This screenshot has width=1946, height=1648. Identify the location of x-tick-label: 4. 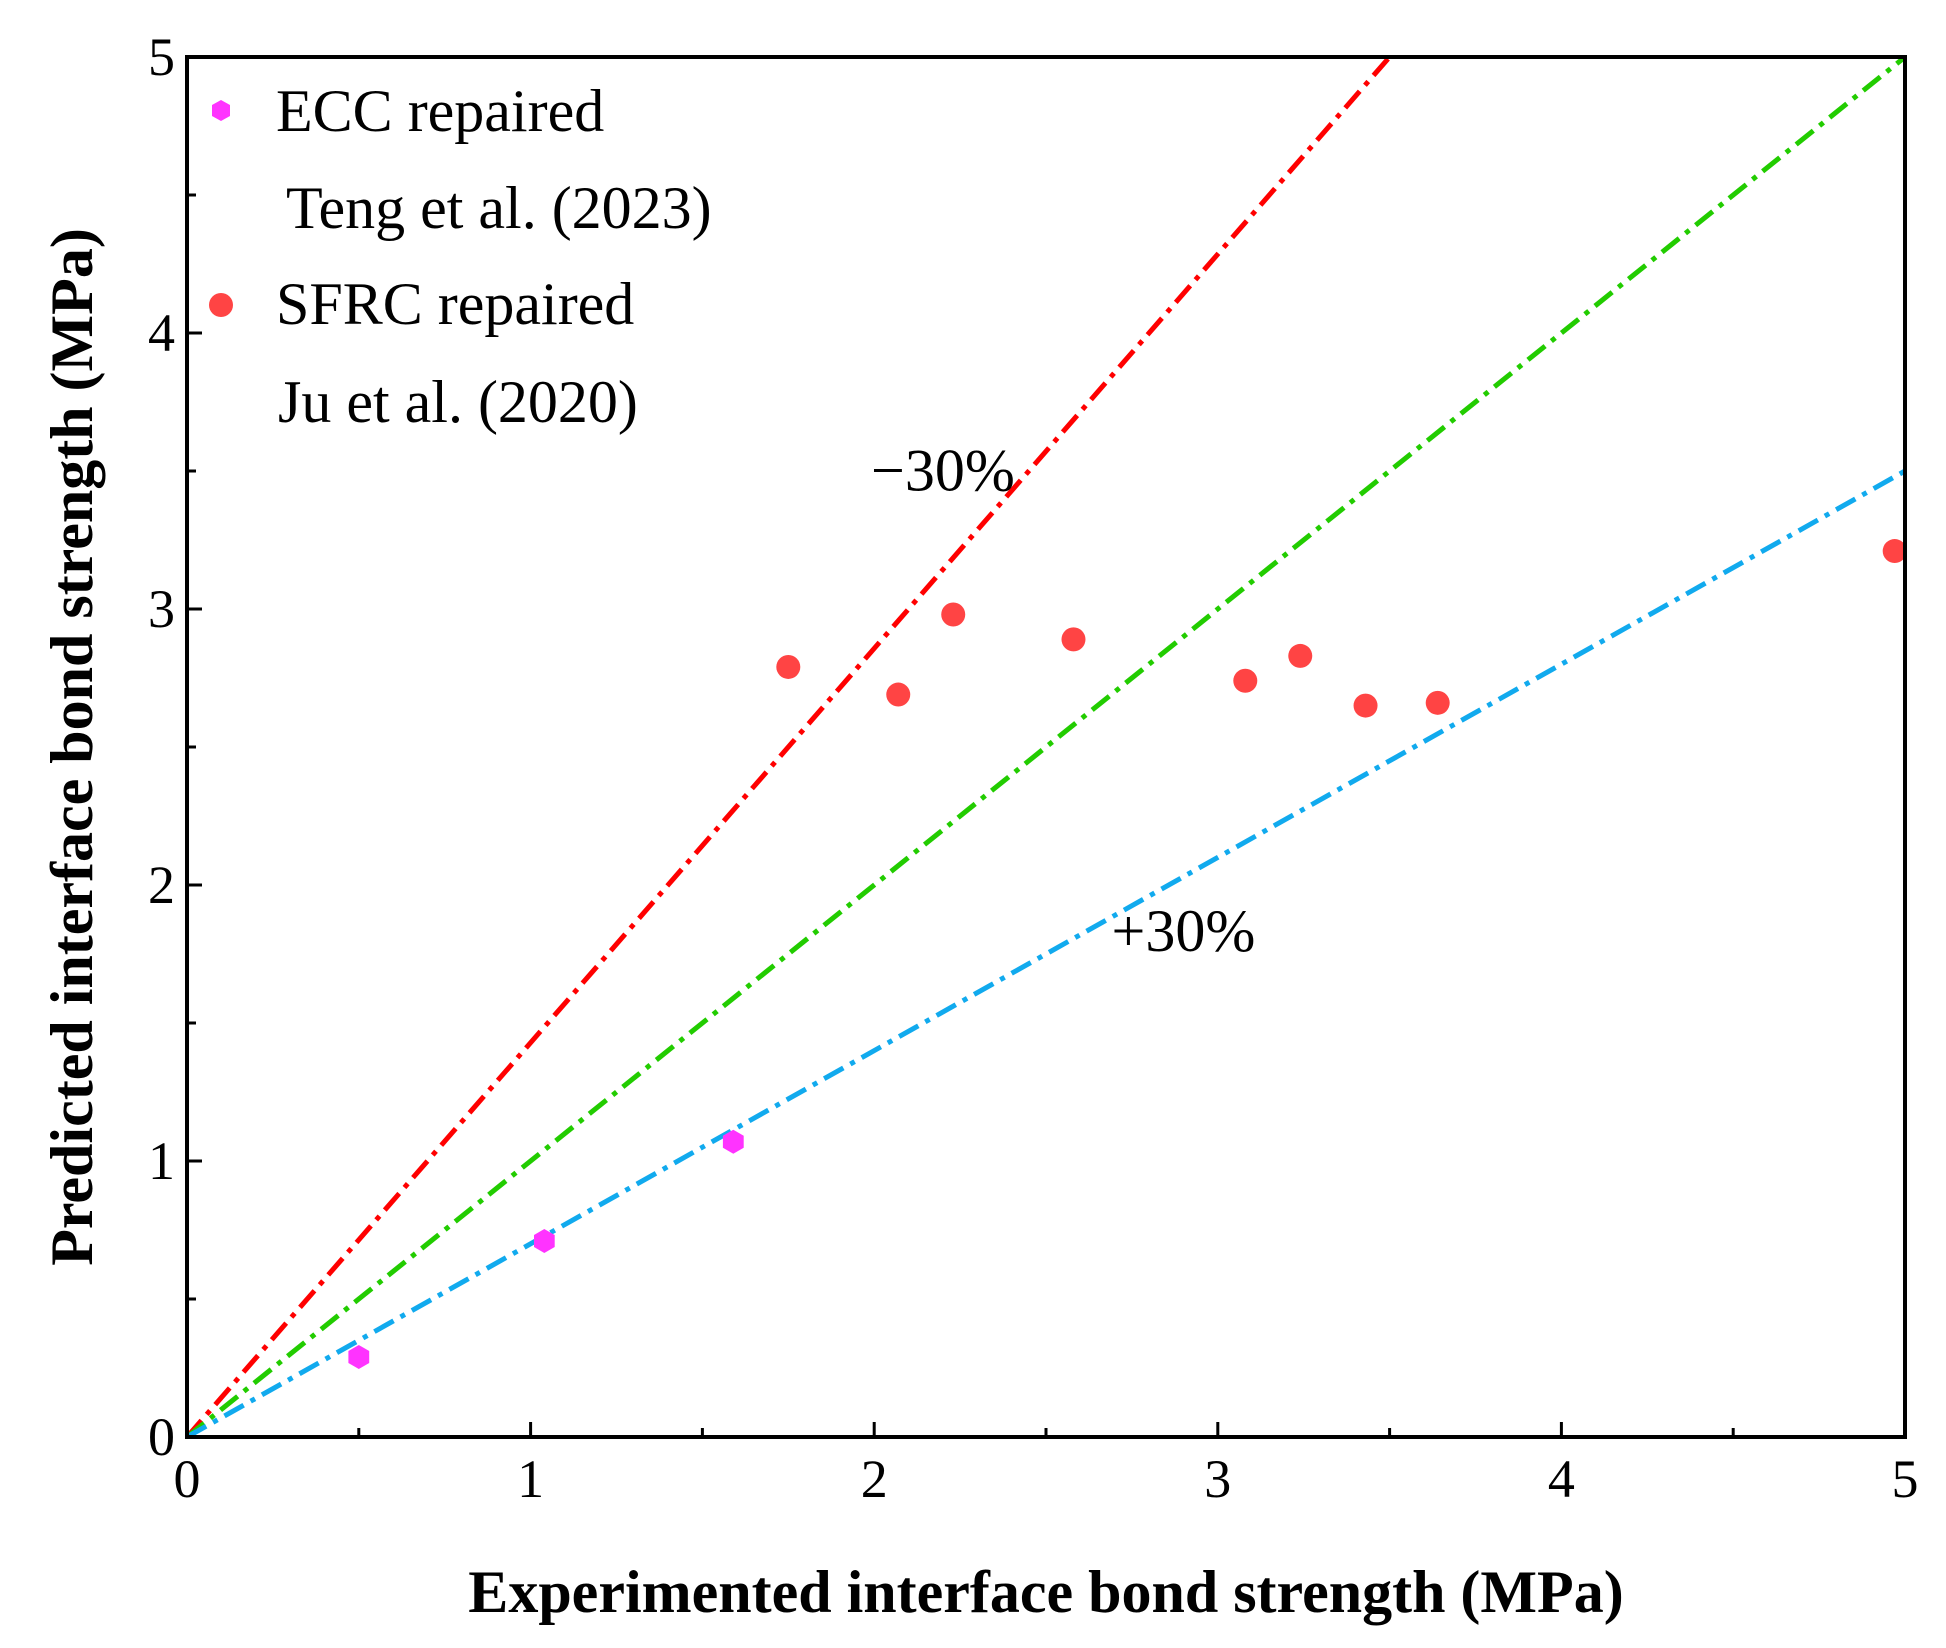
(1561, 1479).